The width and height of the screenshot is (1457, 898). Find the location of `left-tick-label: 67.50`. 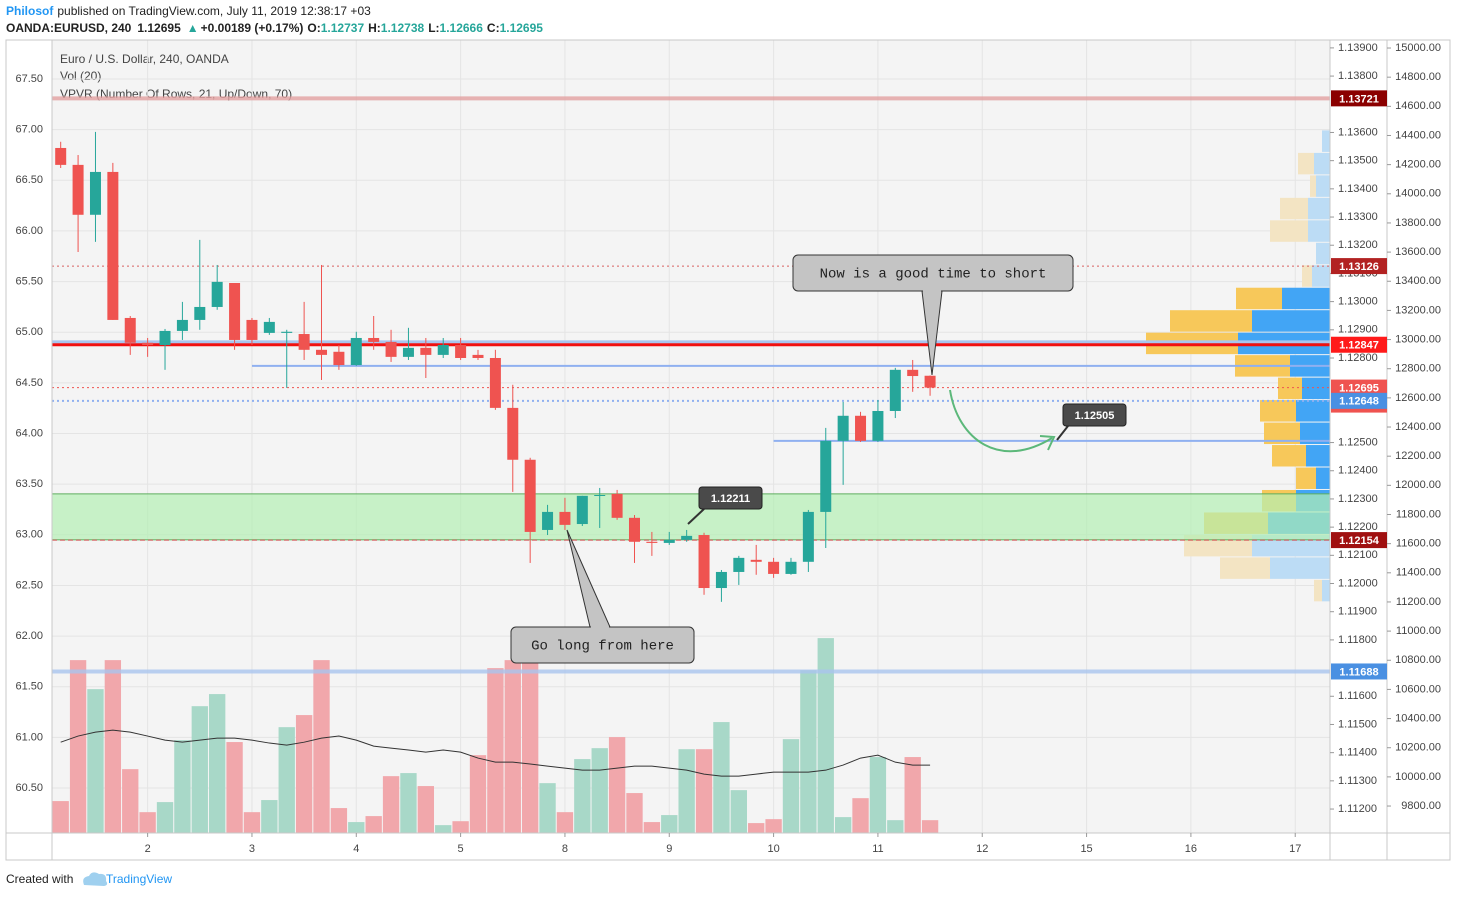

left-tick-label: 67.50 is located at coordinates (29, 79).